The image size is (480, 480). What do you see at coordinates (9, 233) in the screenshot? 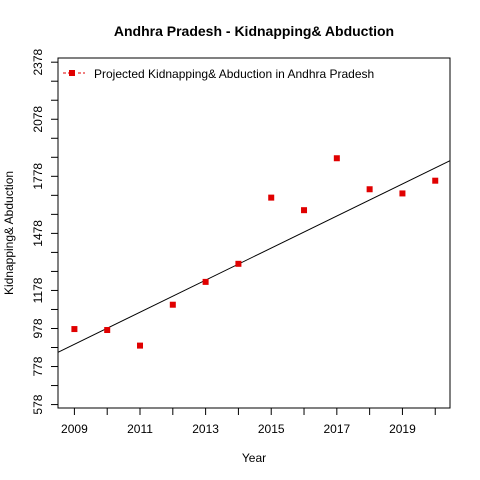
I see `y-axis-label: Kidnapping& Abduction` at bounding box center [9, 233].